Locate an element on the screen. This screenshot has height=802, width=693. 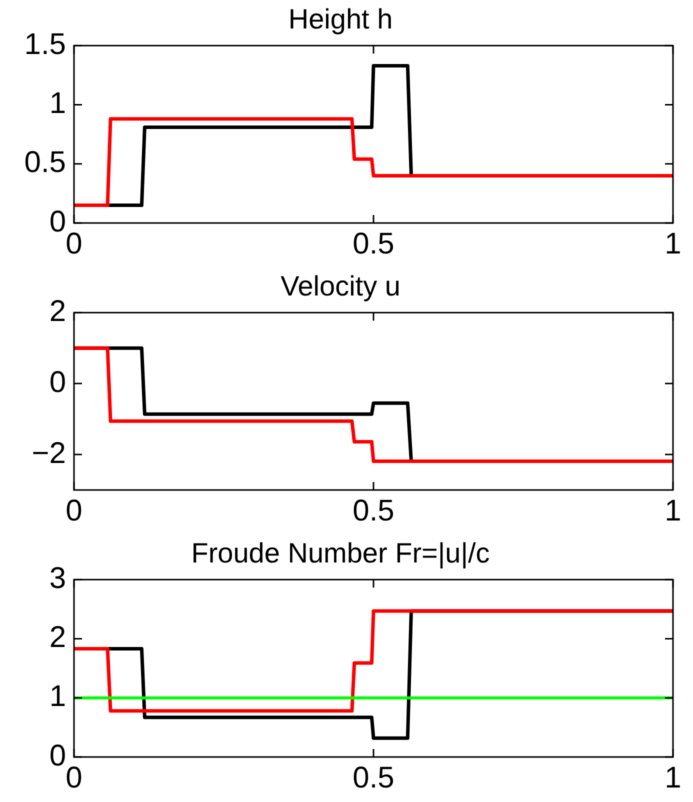
chart-title: Froude Number Fr=|u|/c is located at coordinates (340, 553).